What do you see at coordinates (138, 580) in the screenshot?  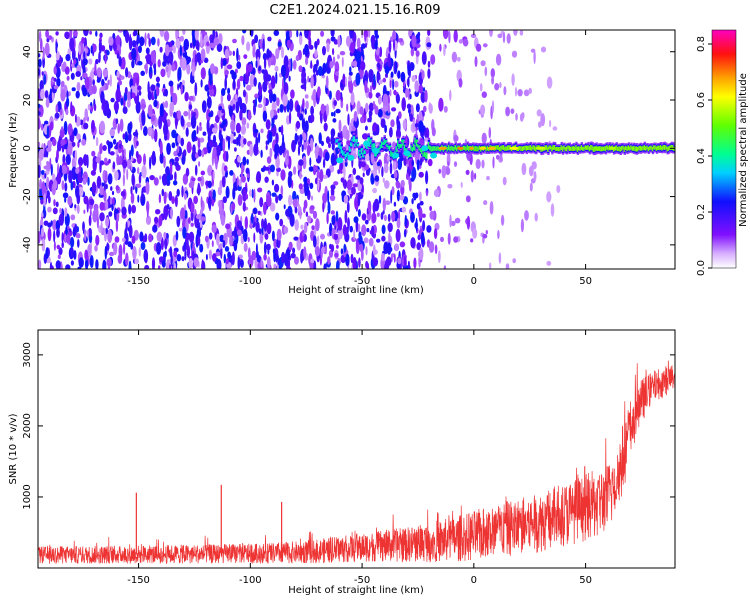 I see `x-tick-label: -150` at bounding box center [138, 580].